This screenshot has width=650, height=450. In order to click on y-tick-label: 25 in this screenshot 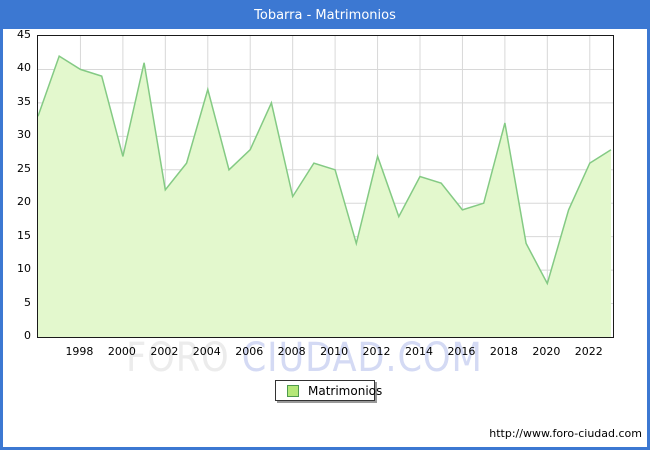, I will do `click(24, 168)`.